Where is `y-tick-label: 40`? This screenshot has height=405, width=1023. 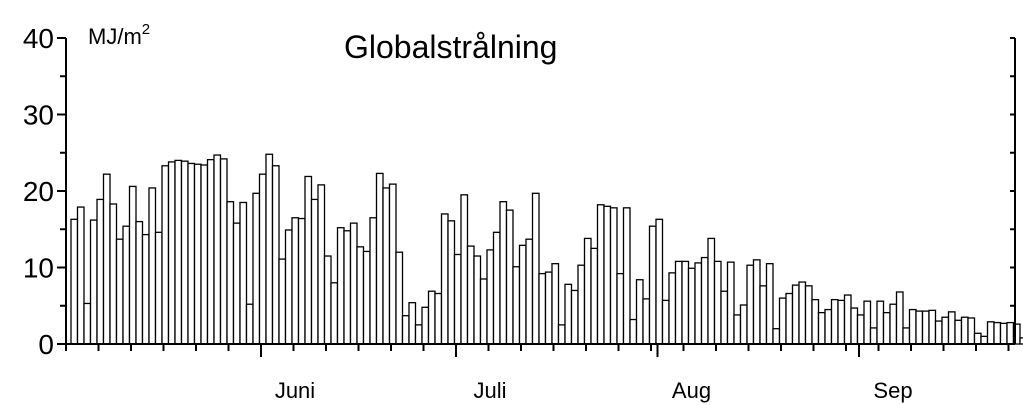
y-tick-label: 40 is located at coordinates (38, 38).